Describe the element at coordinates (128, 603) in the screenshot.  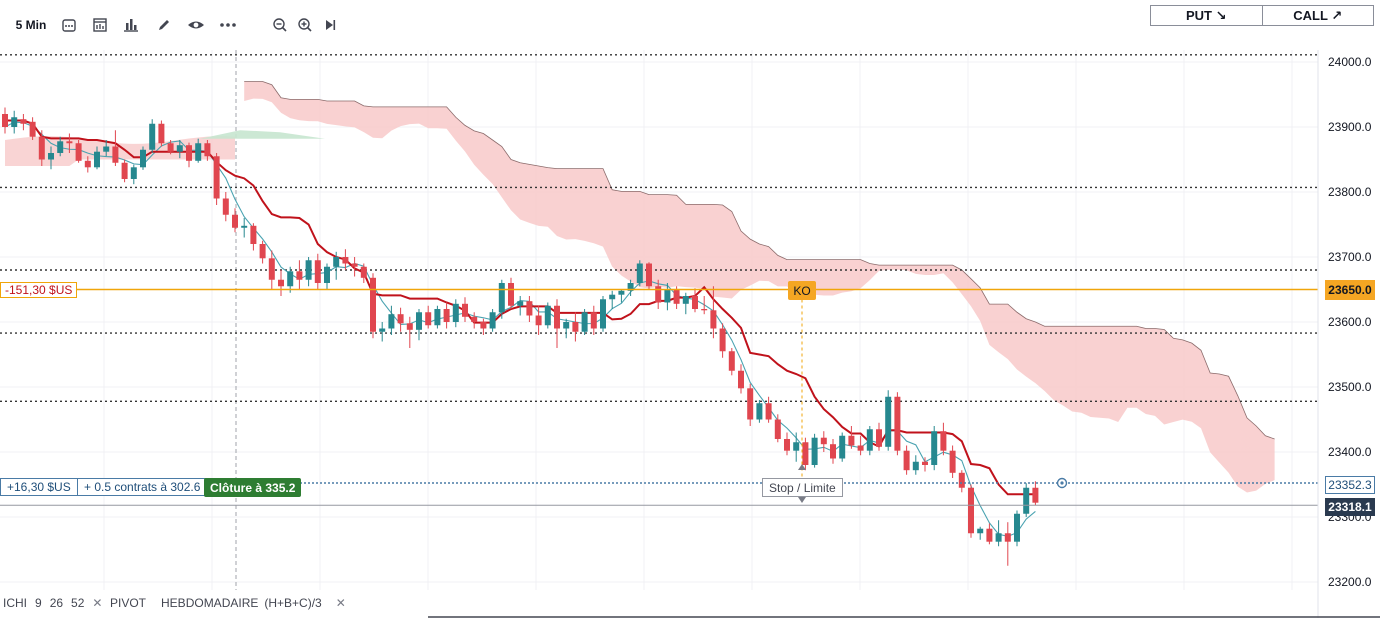
I see `pivot-name: PIVOT` at that location.